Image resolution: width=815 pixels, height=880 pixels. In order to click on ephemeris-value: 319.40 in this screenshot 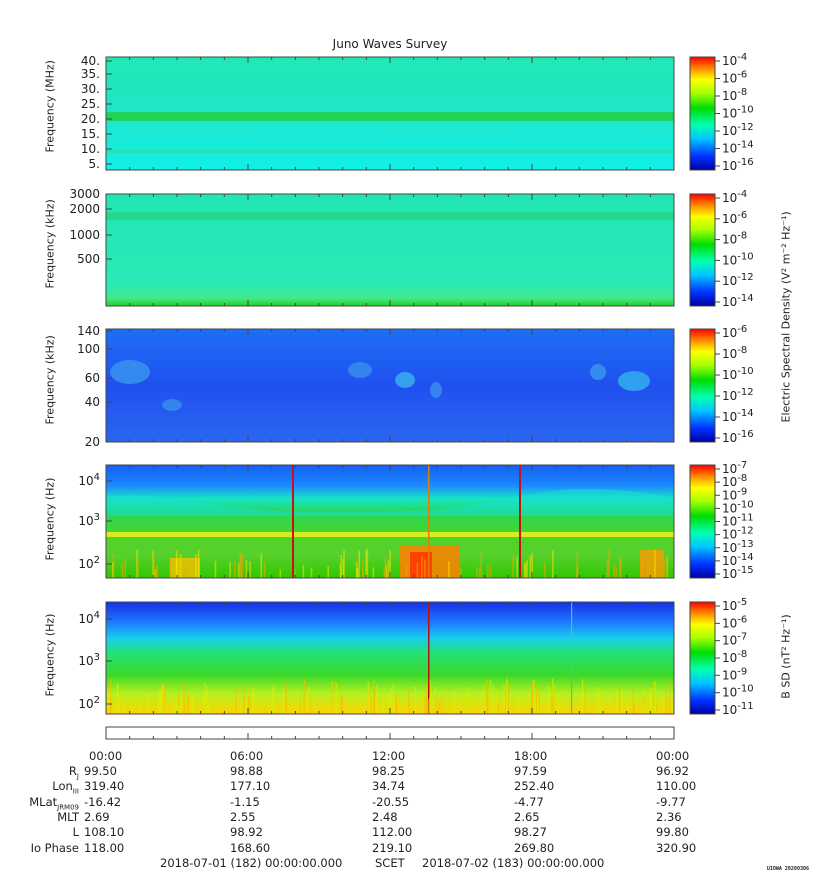, I will do `click(104, 786)`.